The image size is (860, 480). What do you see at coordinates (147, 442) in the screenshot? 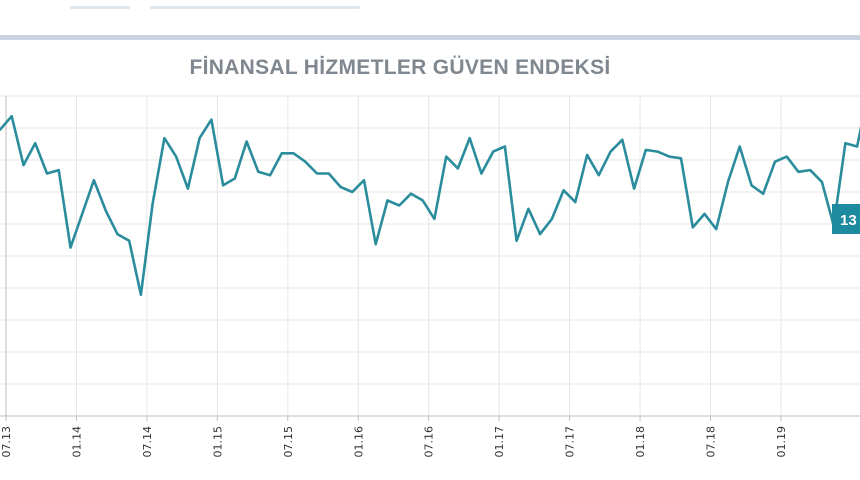
I see `x-tick-label: 07.14` at bounding box center [147, 442].